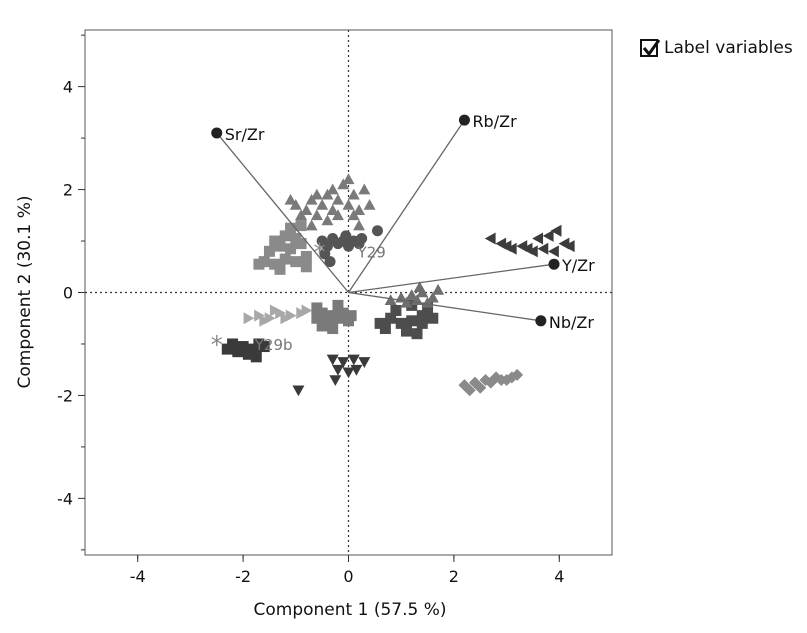 The width and height of the screenshot is (807, 633). Describe the element at coordinates (650, 48) in the screenshot. I see `checkbox-box` at that location.